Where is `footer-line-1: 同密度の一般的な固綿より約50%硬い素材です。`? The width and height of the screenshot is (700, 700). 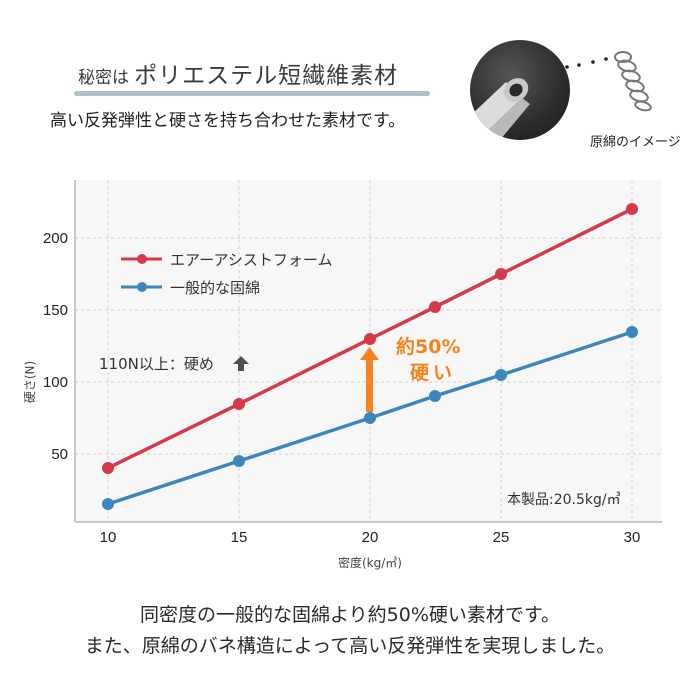 footer-line-1: 同密度の一般的な固綿より約50%硬い素材です。 is located at coordinates (350, 615).